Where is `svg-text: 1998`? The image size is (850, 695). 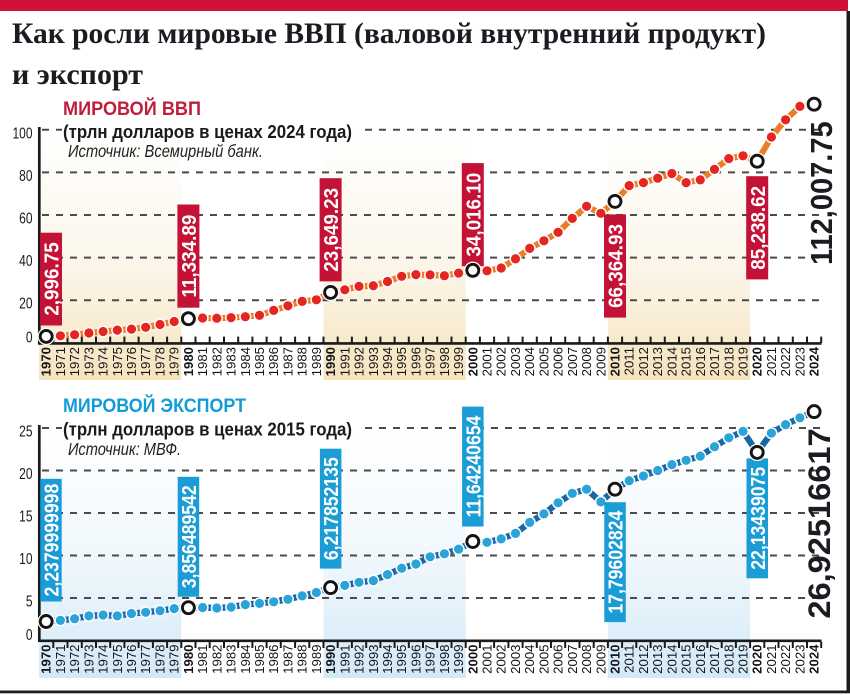 svg-text: 1998 is located at coordinates (444, 659).